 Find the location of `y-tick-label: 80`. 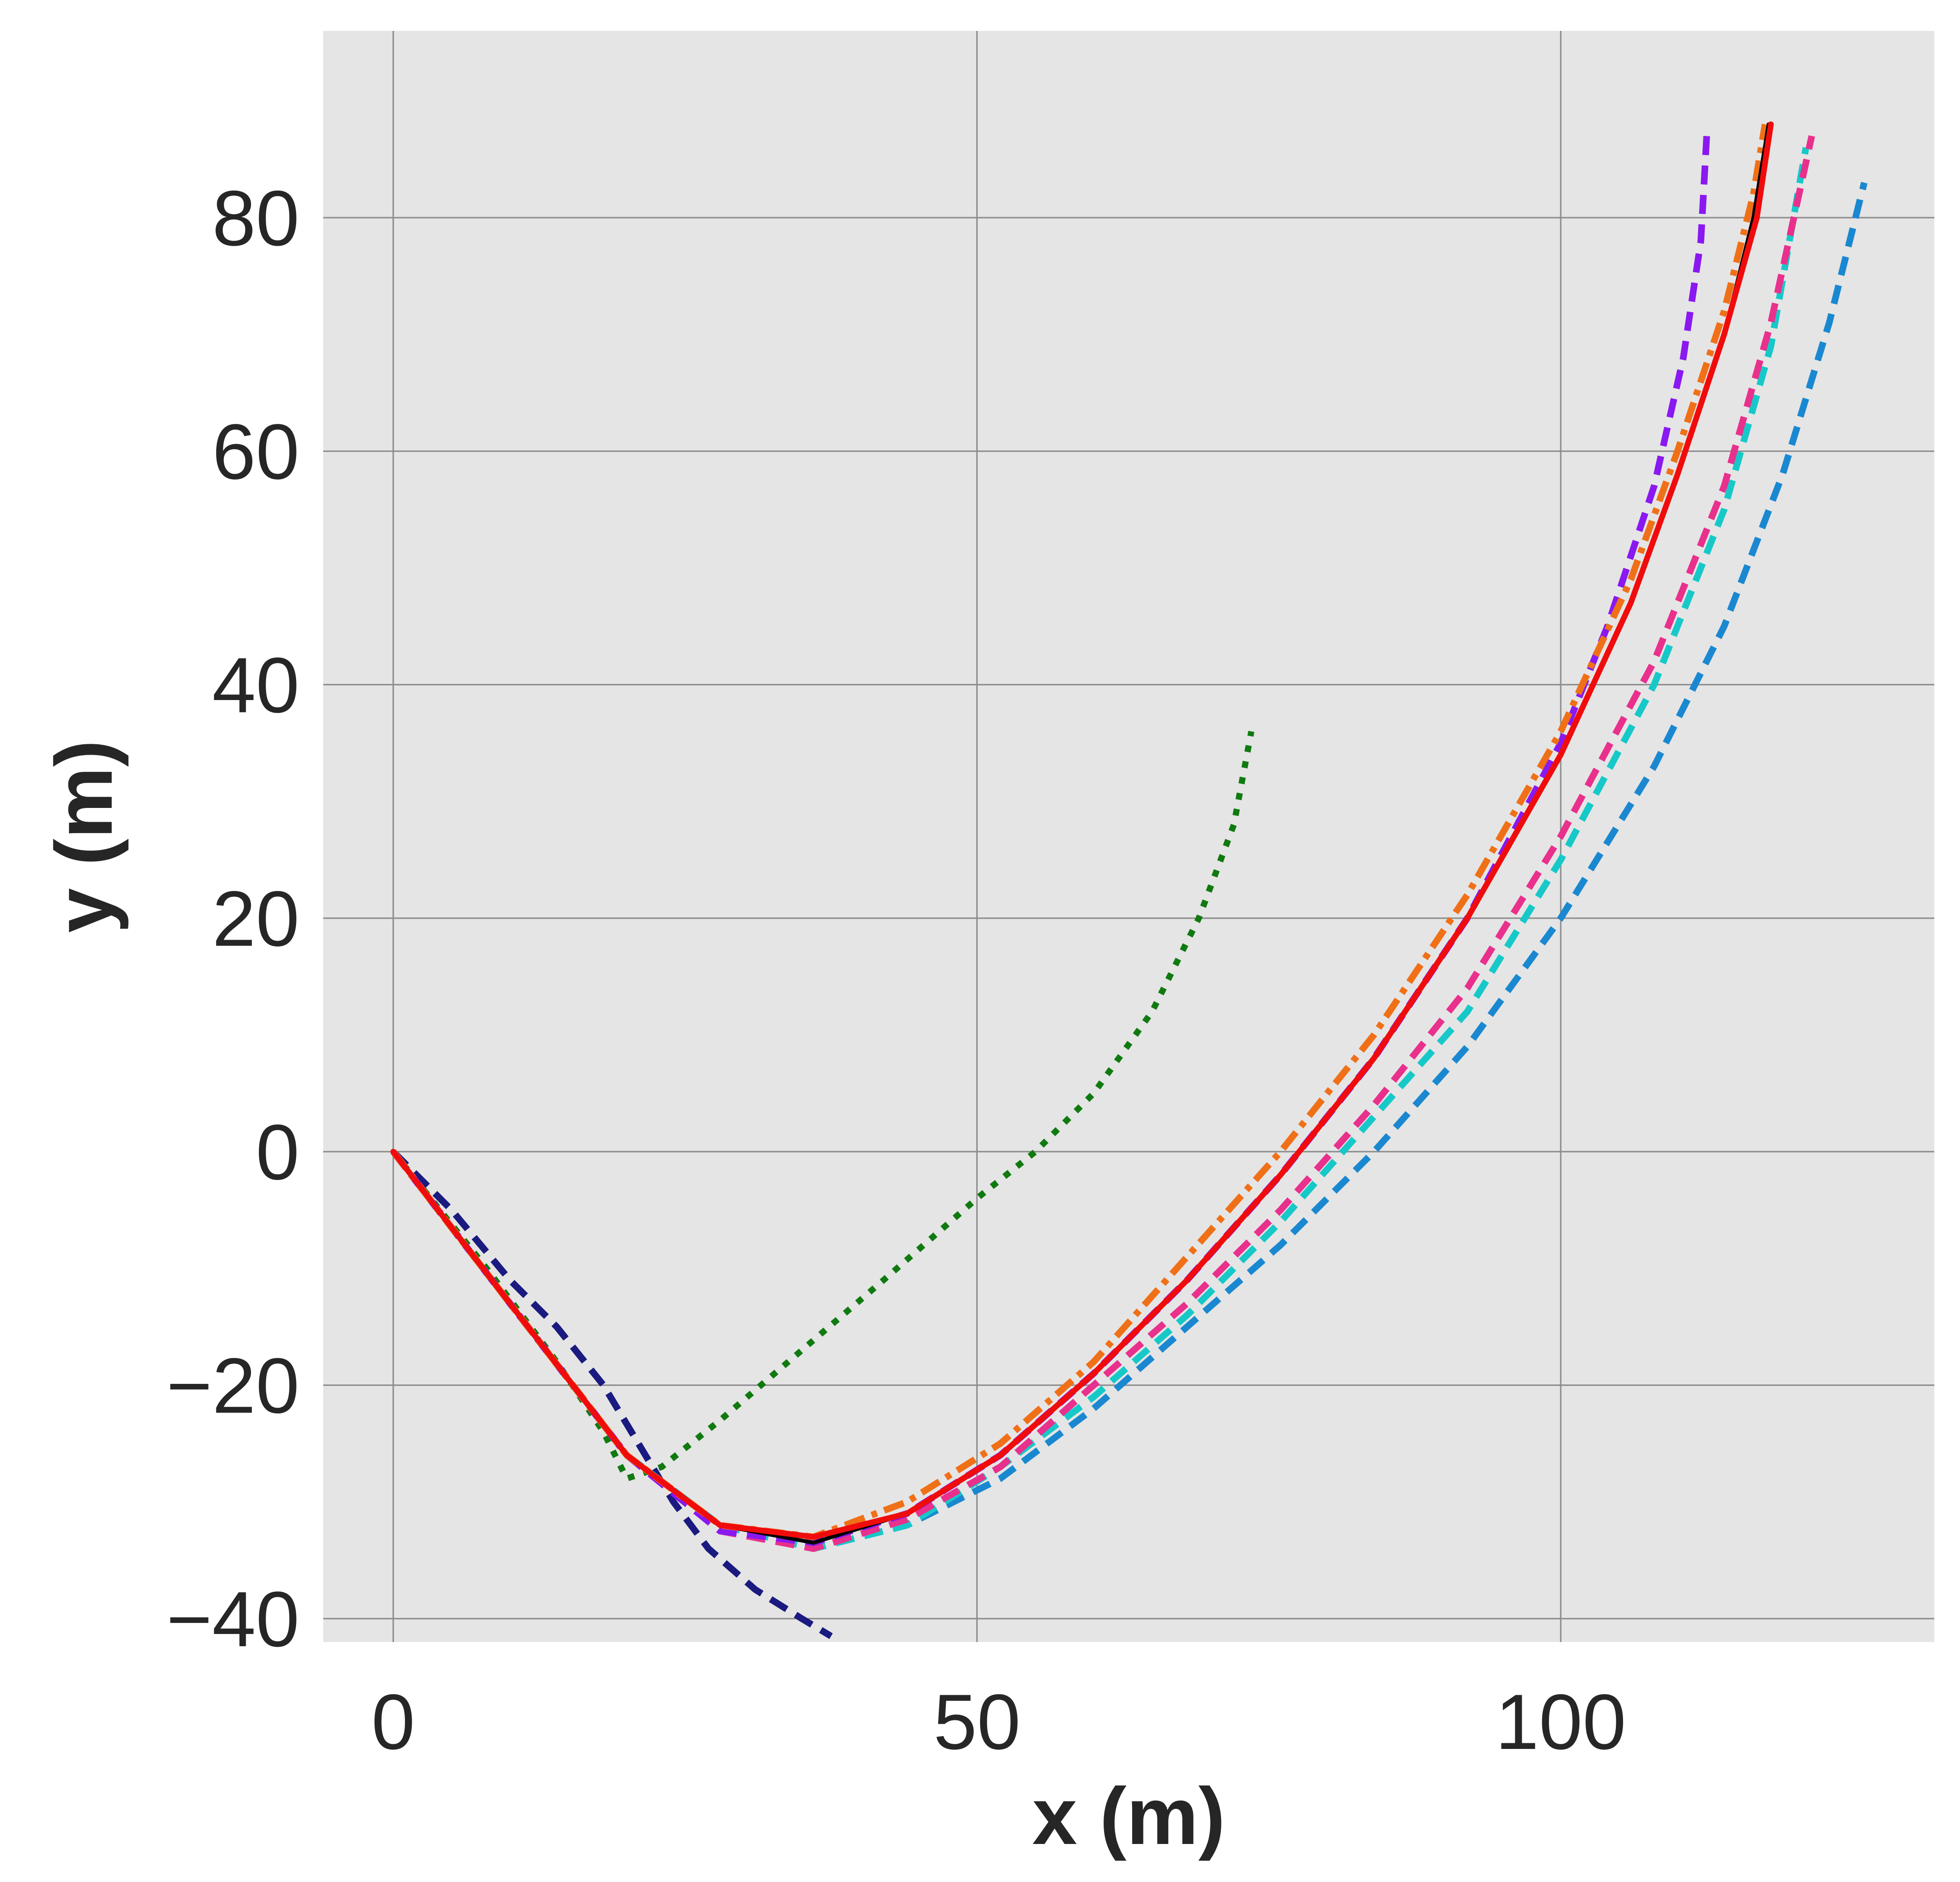

y-tick-label: 80 is located at coordinates (255, 218).